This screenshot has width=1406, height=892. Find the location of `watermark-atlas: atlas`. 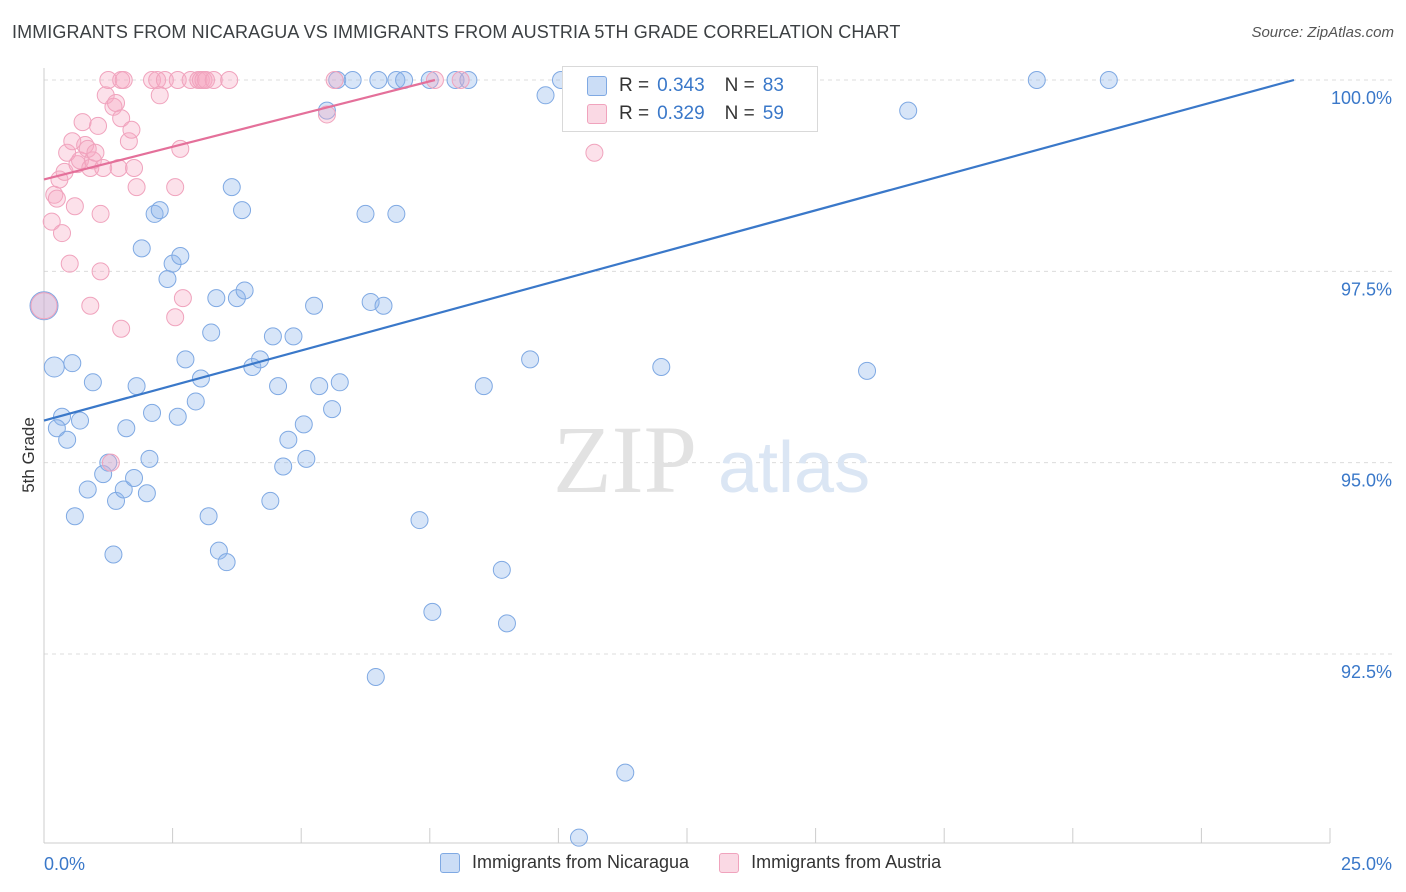

watermark-atlas: atlas is located at coordinates (794, 468).